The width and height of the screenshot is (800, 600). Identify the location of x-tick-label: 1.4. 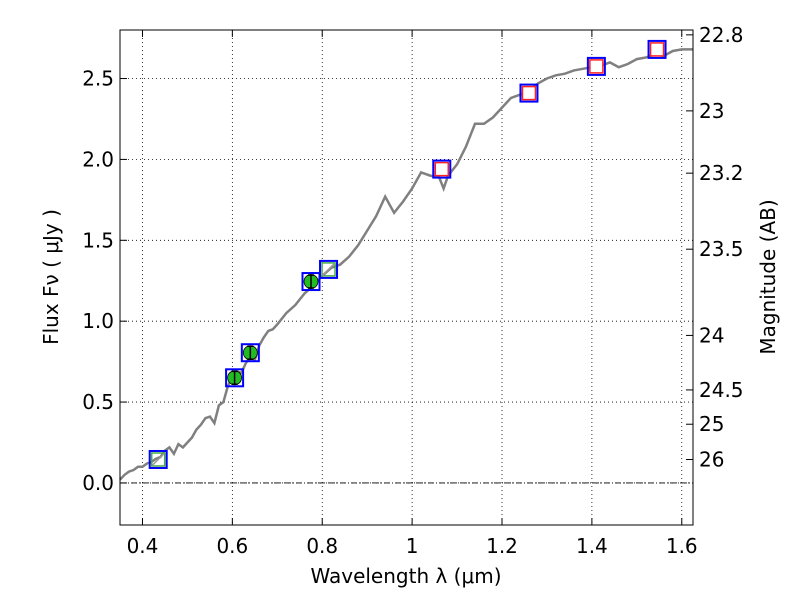
(592, 546).